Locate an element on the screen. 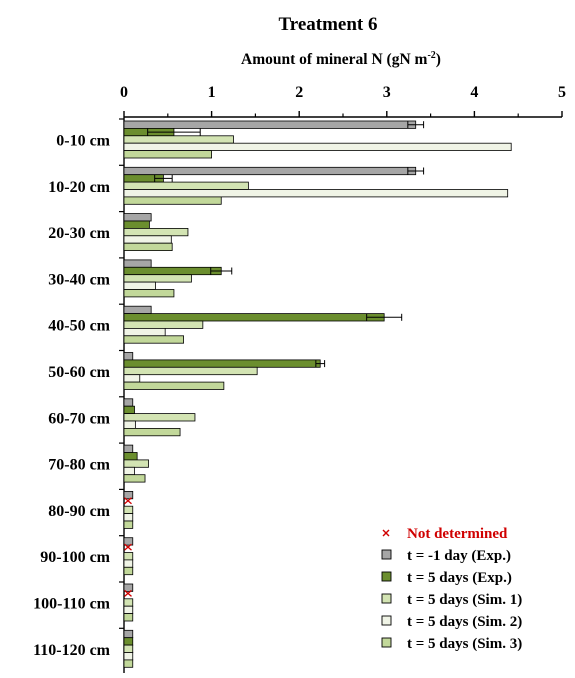 This screenshot has height=678, width=575. y-category-label: 110-120 cm is located at coordinates (72, 650).